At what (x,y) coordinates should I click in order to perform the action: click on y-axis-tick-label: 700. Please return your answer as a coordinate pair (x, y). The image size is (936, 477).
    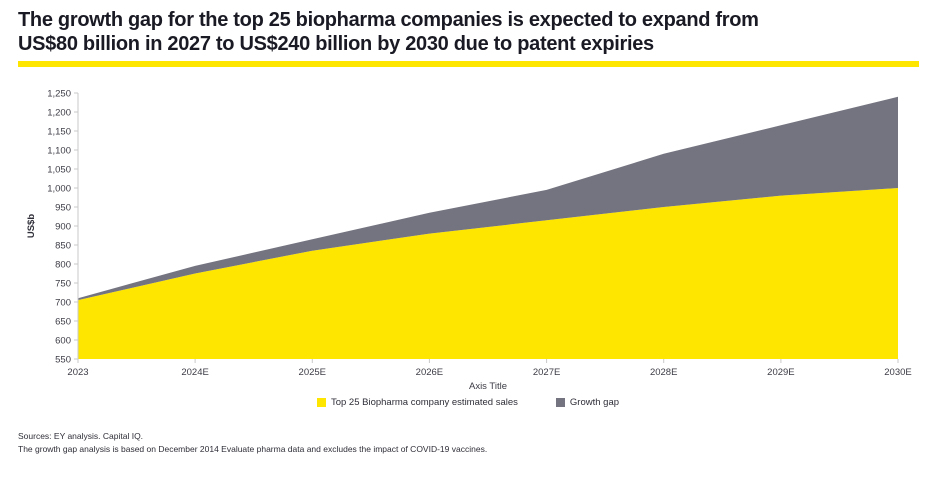
    Looking at the image, I should click on (63, 303).